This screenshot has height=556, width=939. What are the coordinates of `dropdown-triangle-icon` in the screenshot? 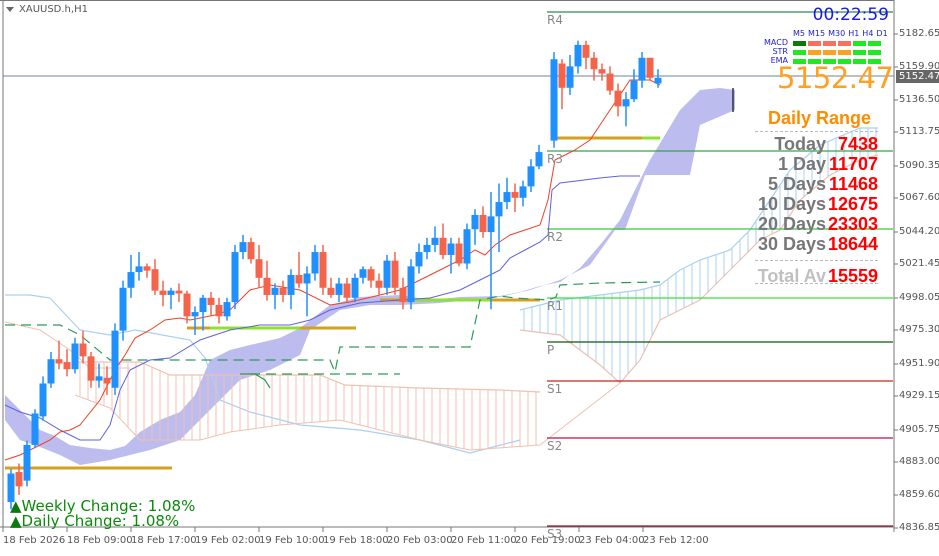 It's located at (10, 9).